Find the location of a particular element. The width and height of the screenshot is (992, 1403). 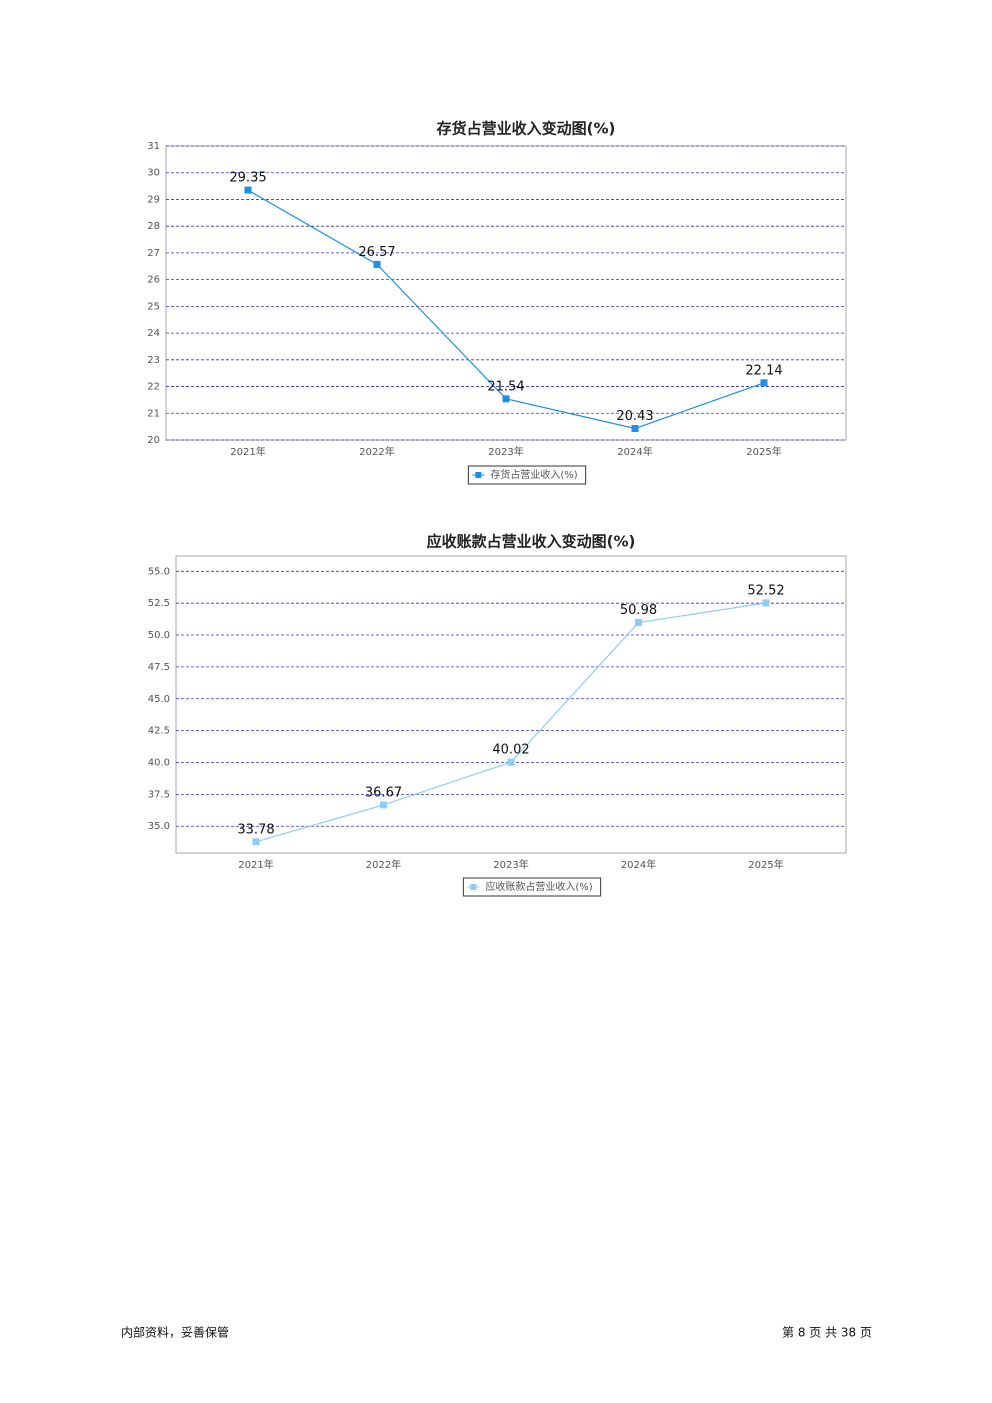

data-label: 29.35 is located at coordinates (247, 178).